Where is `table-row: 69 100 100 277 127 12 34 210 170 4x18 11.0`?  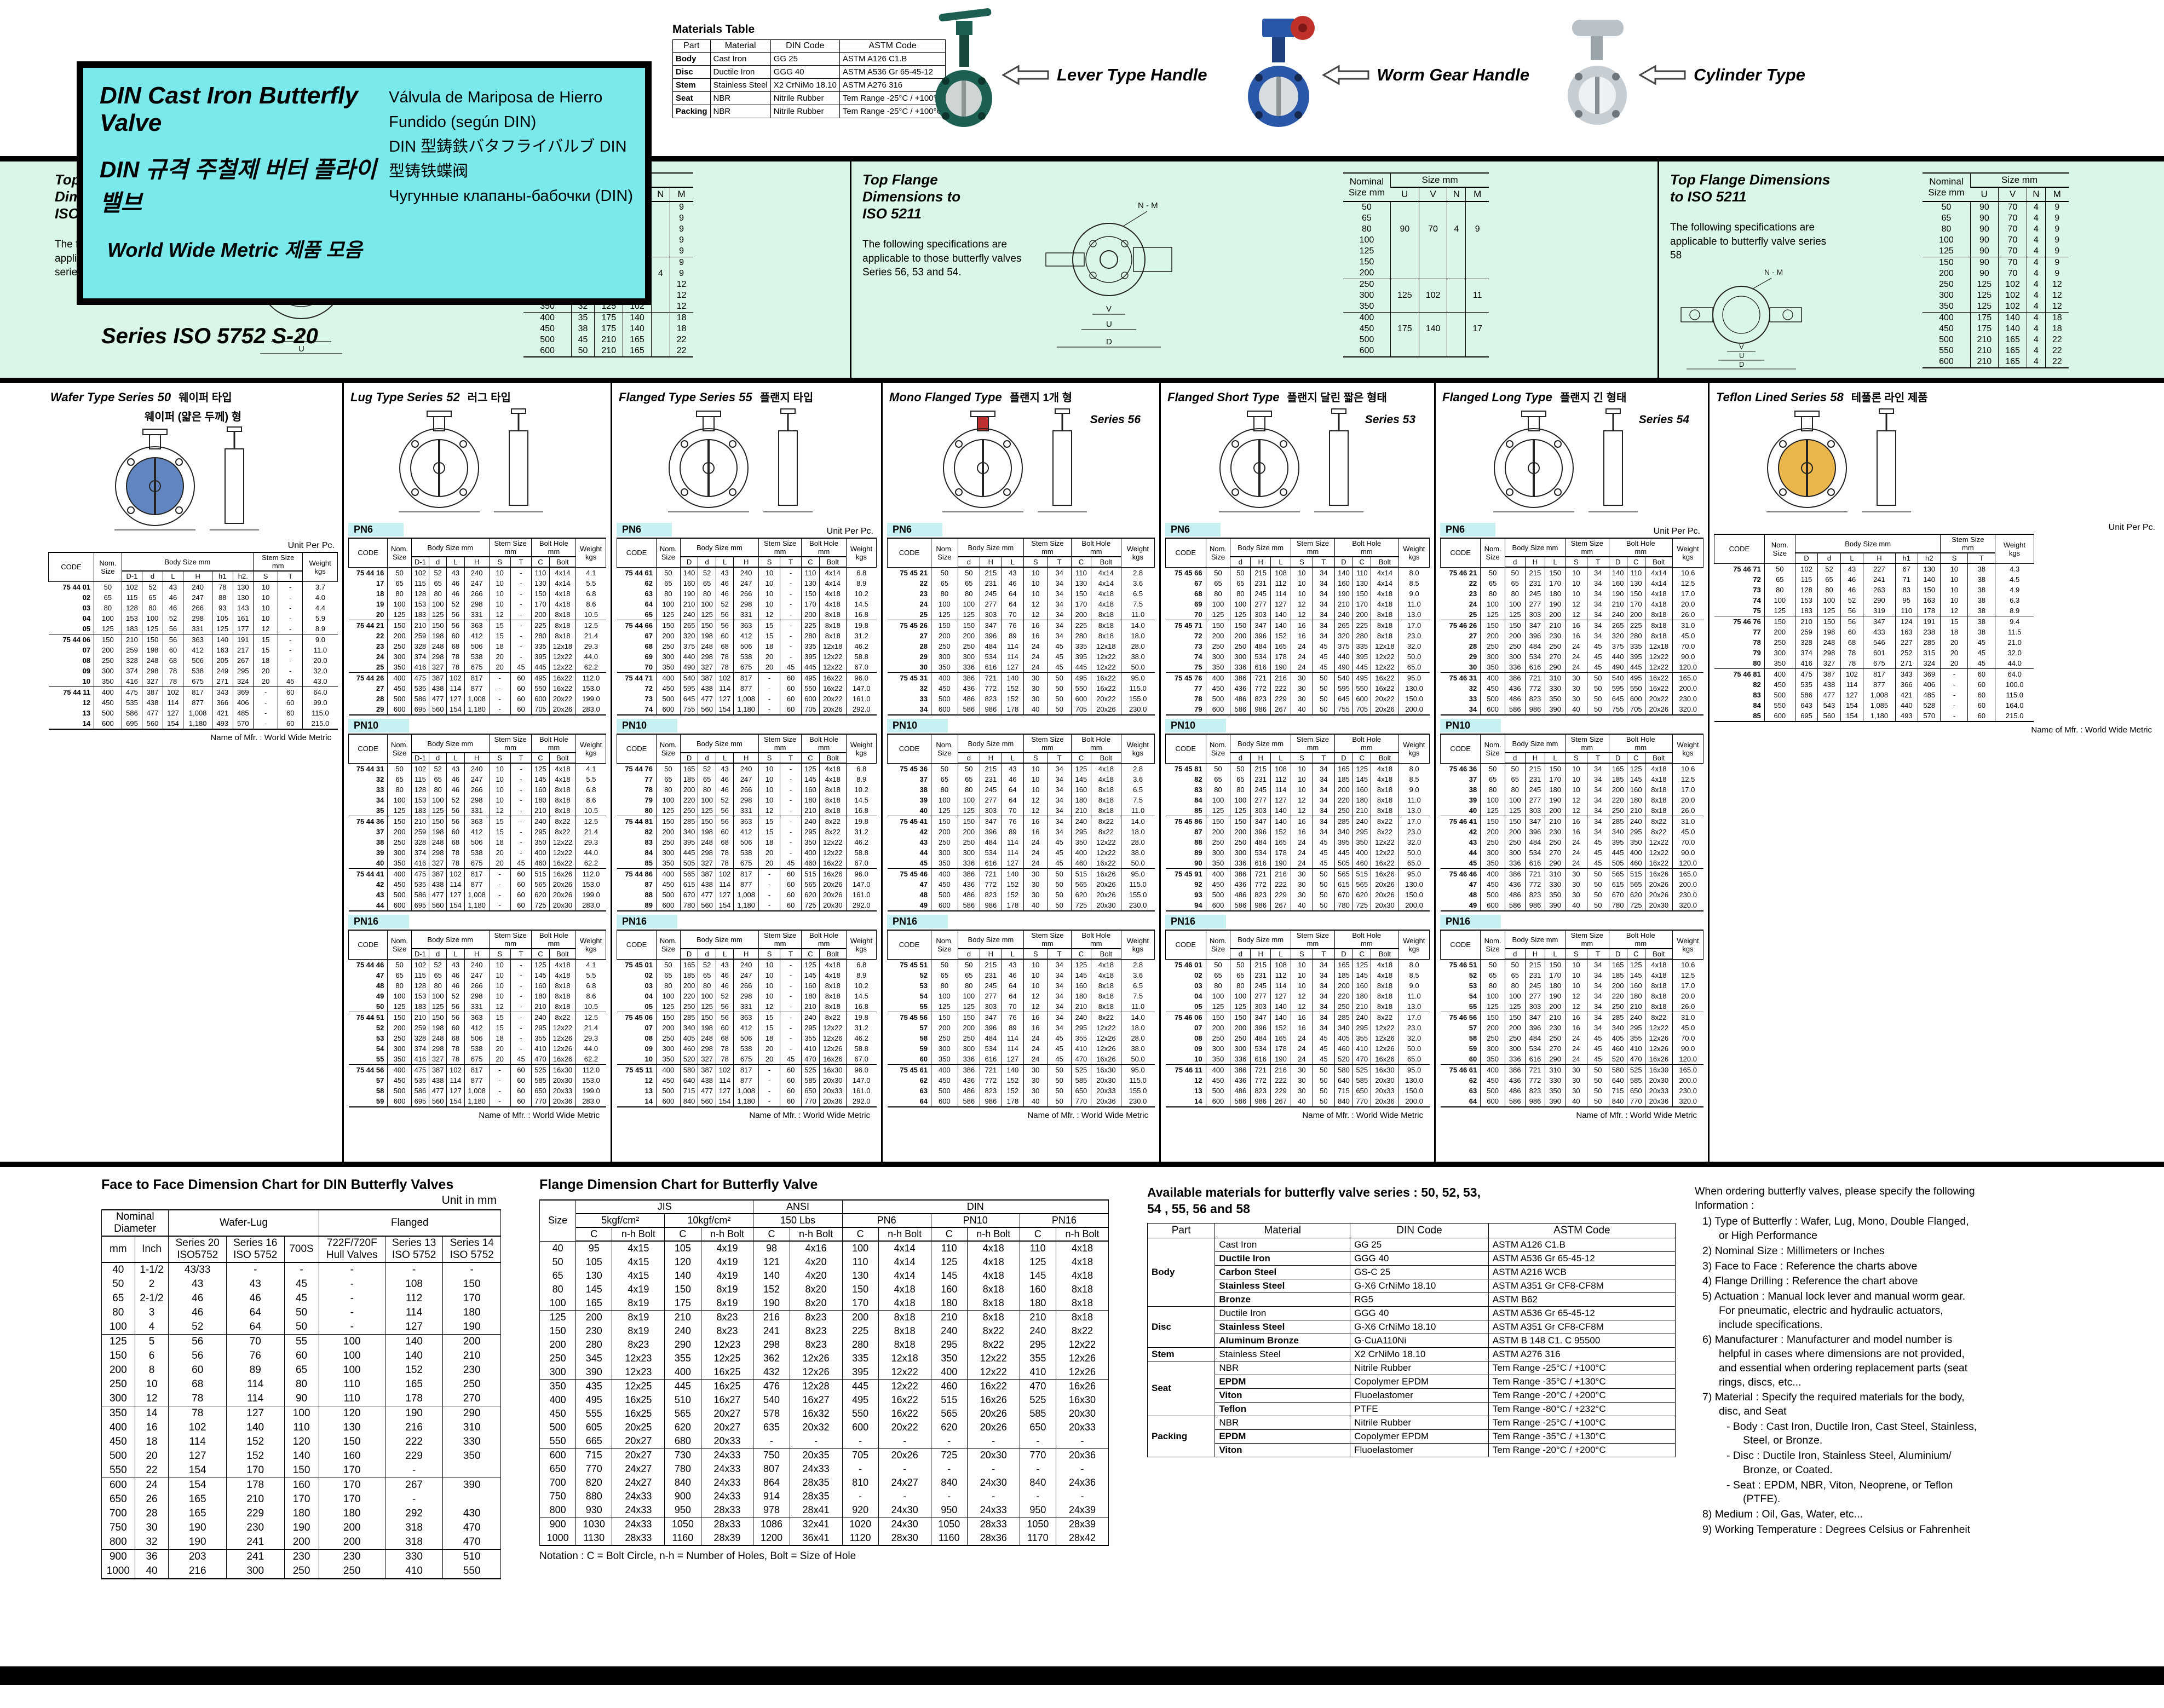 table-row: 69 100 100 277 127 12 34 210 170 4x18 11.0 is located at coordinates (1298, 604).